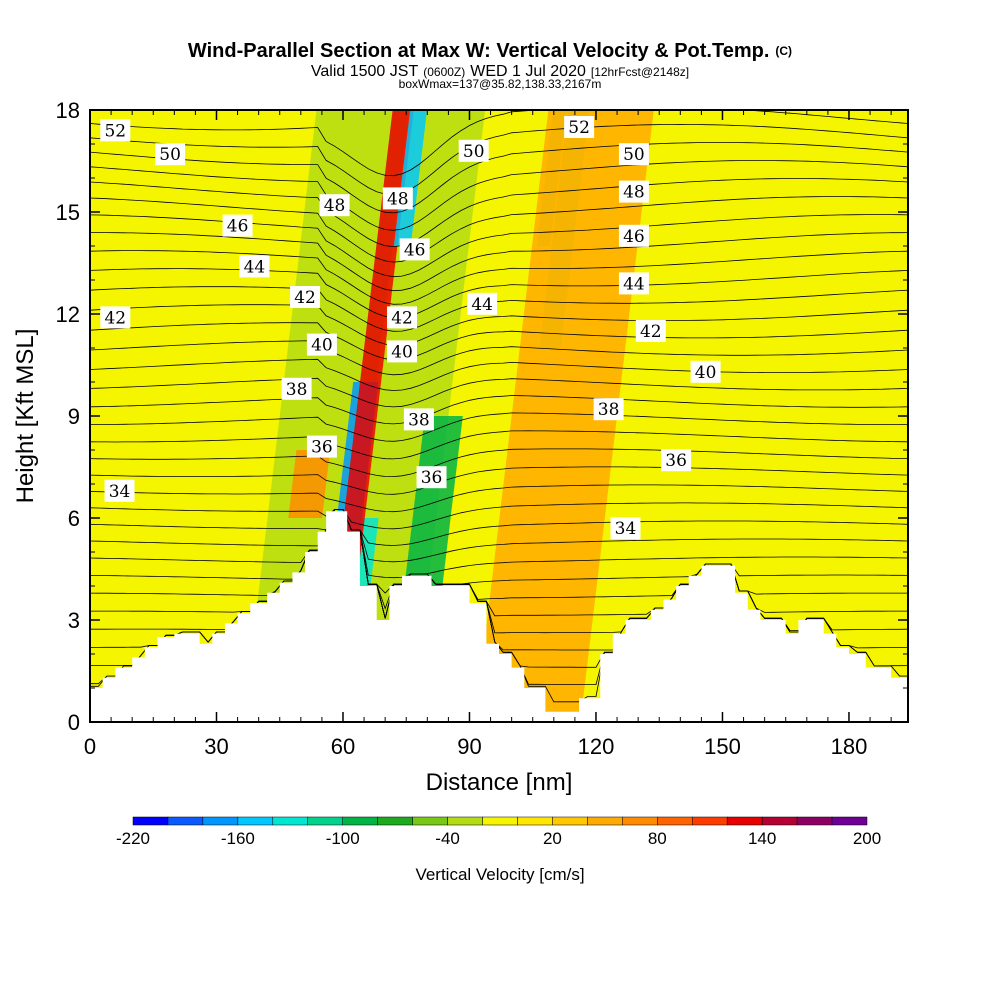 This screenshot has width=1000, height=1000. What do you see at coordinates (657, 838) in the screenshot?
I see `colorbar-tick-label: 80` at bounding box center [657, 838].